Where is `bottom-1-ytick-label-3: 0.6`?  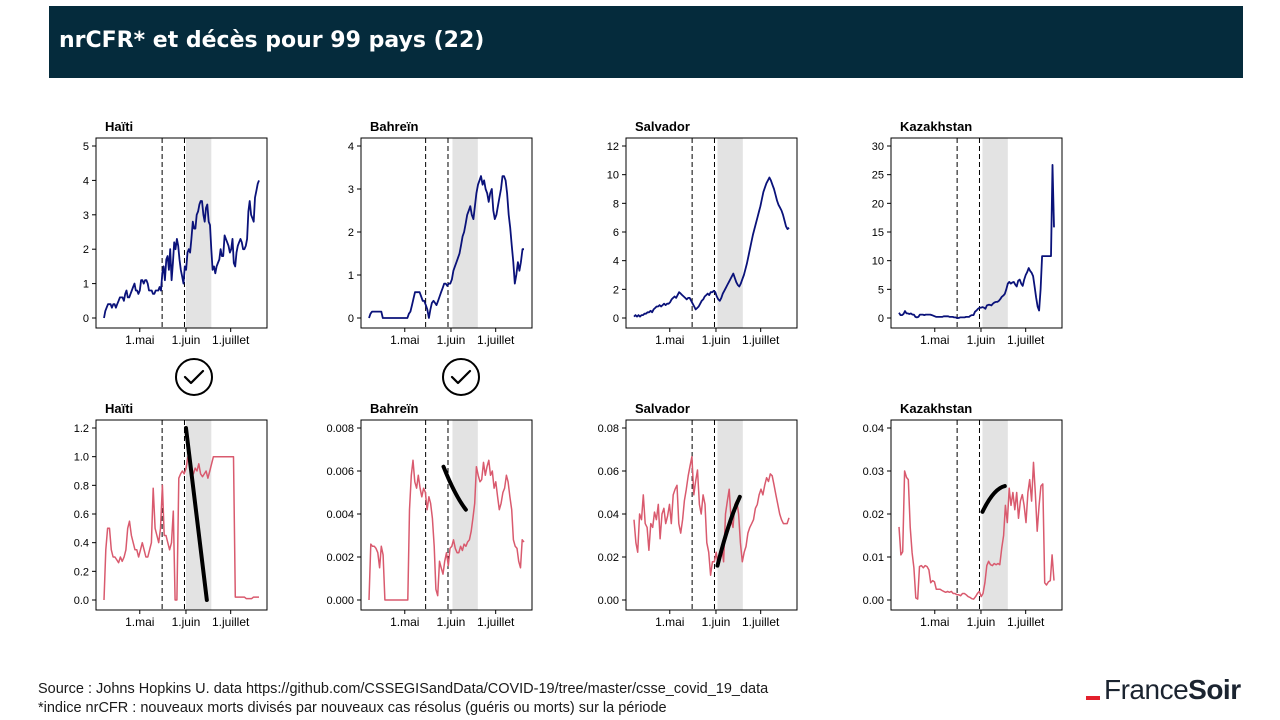 bottom-1-ytick-label-3: 0.6 is located at coordinates (81, 515).